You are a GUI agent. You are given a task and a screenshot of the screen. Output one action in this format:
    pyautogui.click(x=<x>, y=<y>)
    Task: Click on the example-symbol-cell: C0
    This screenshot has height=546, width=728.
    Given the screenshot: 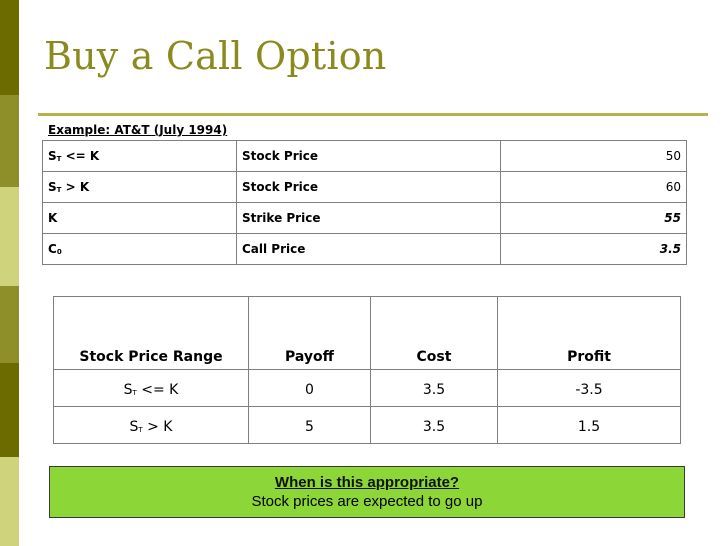 What is the action you would take?
    pyautogui.click(x=139, y=249)
    